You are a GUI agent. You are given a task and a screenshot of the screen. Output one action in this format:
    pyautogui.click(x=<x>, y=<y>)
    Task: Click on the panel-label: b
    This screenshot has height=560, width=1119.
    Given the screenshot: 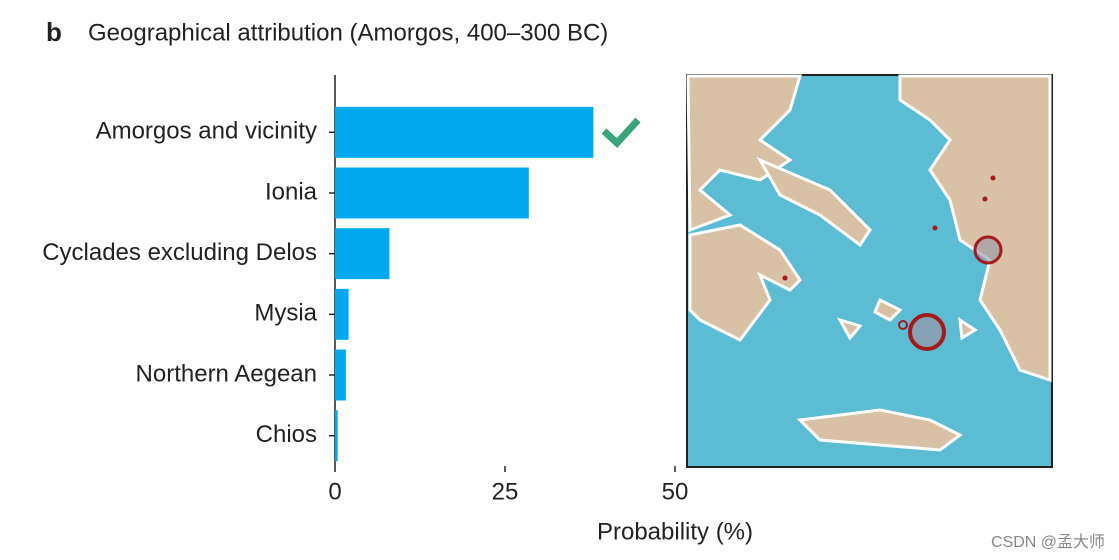 What is the action you would take?
    pyautogui.click(x=54, y=32)
    